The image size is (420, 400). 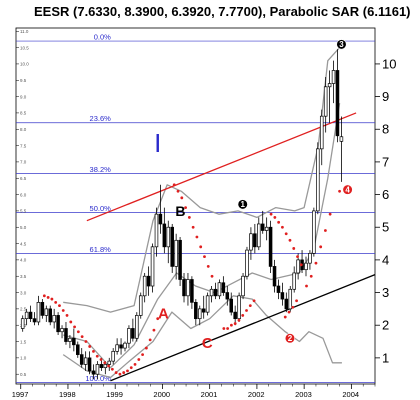 What do you see at coordinates (23, 309) in the screenshot?
I see `y-minor-tick-label: 2.5` at bounding box center [23, 309].